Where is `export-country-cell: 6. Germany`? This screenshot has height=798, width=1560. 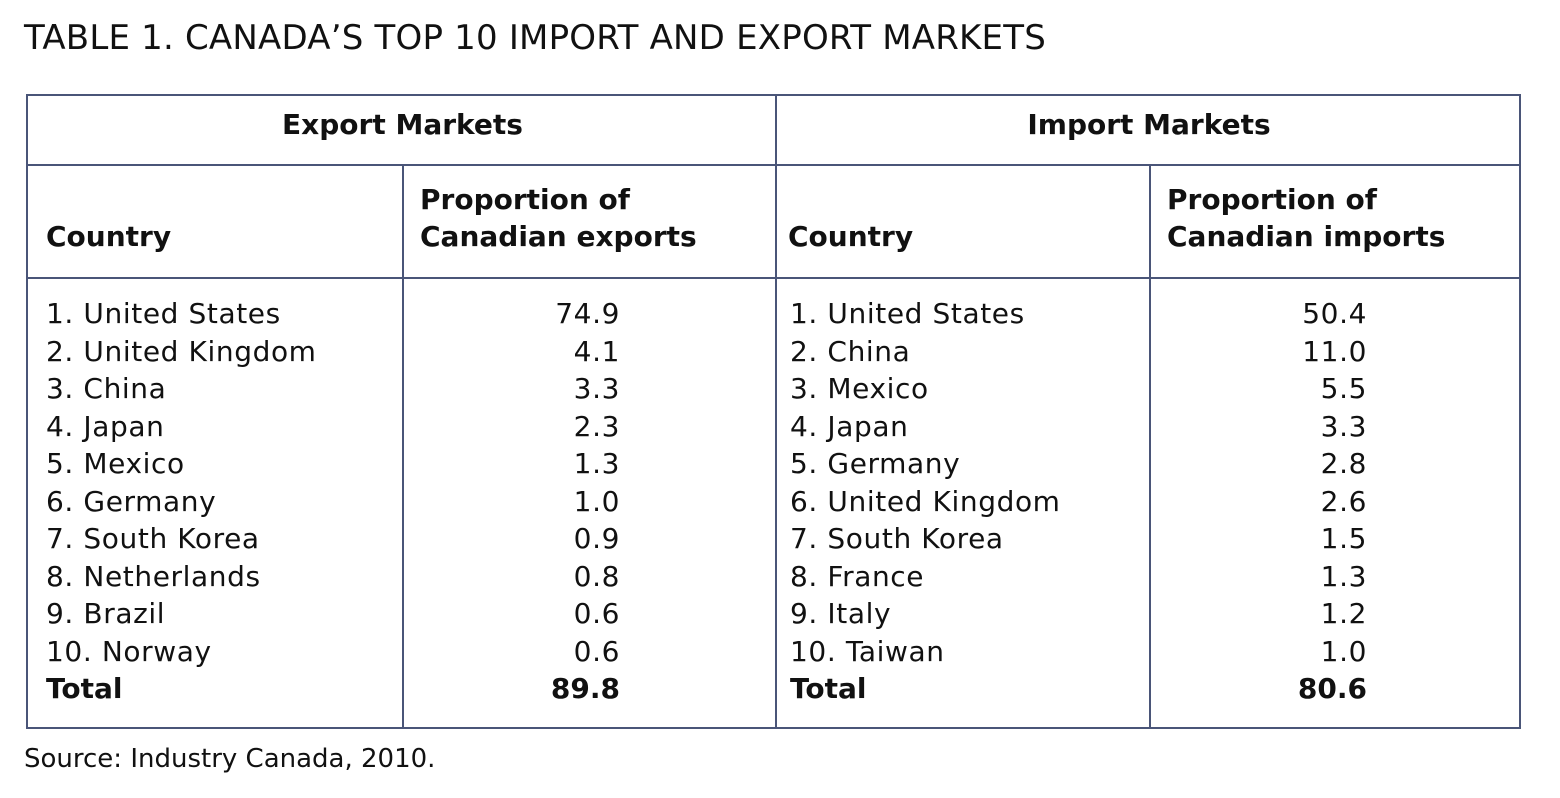
export-country-cell: 6. Germany is located at coordinates (131, 501).